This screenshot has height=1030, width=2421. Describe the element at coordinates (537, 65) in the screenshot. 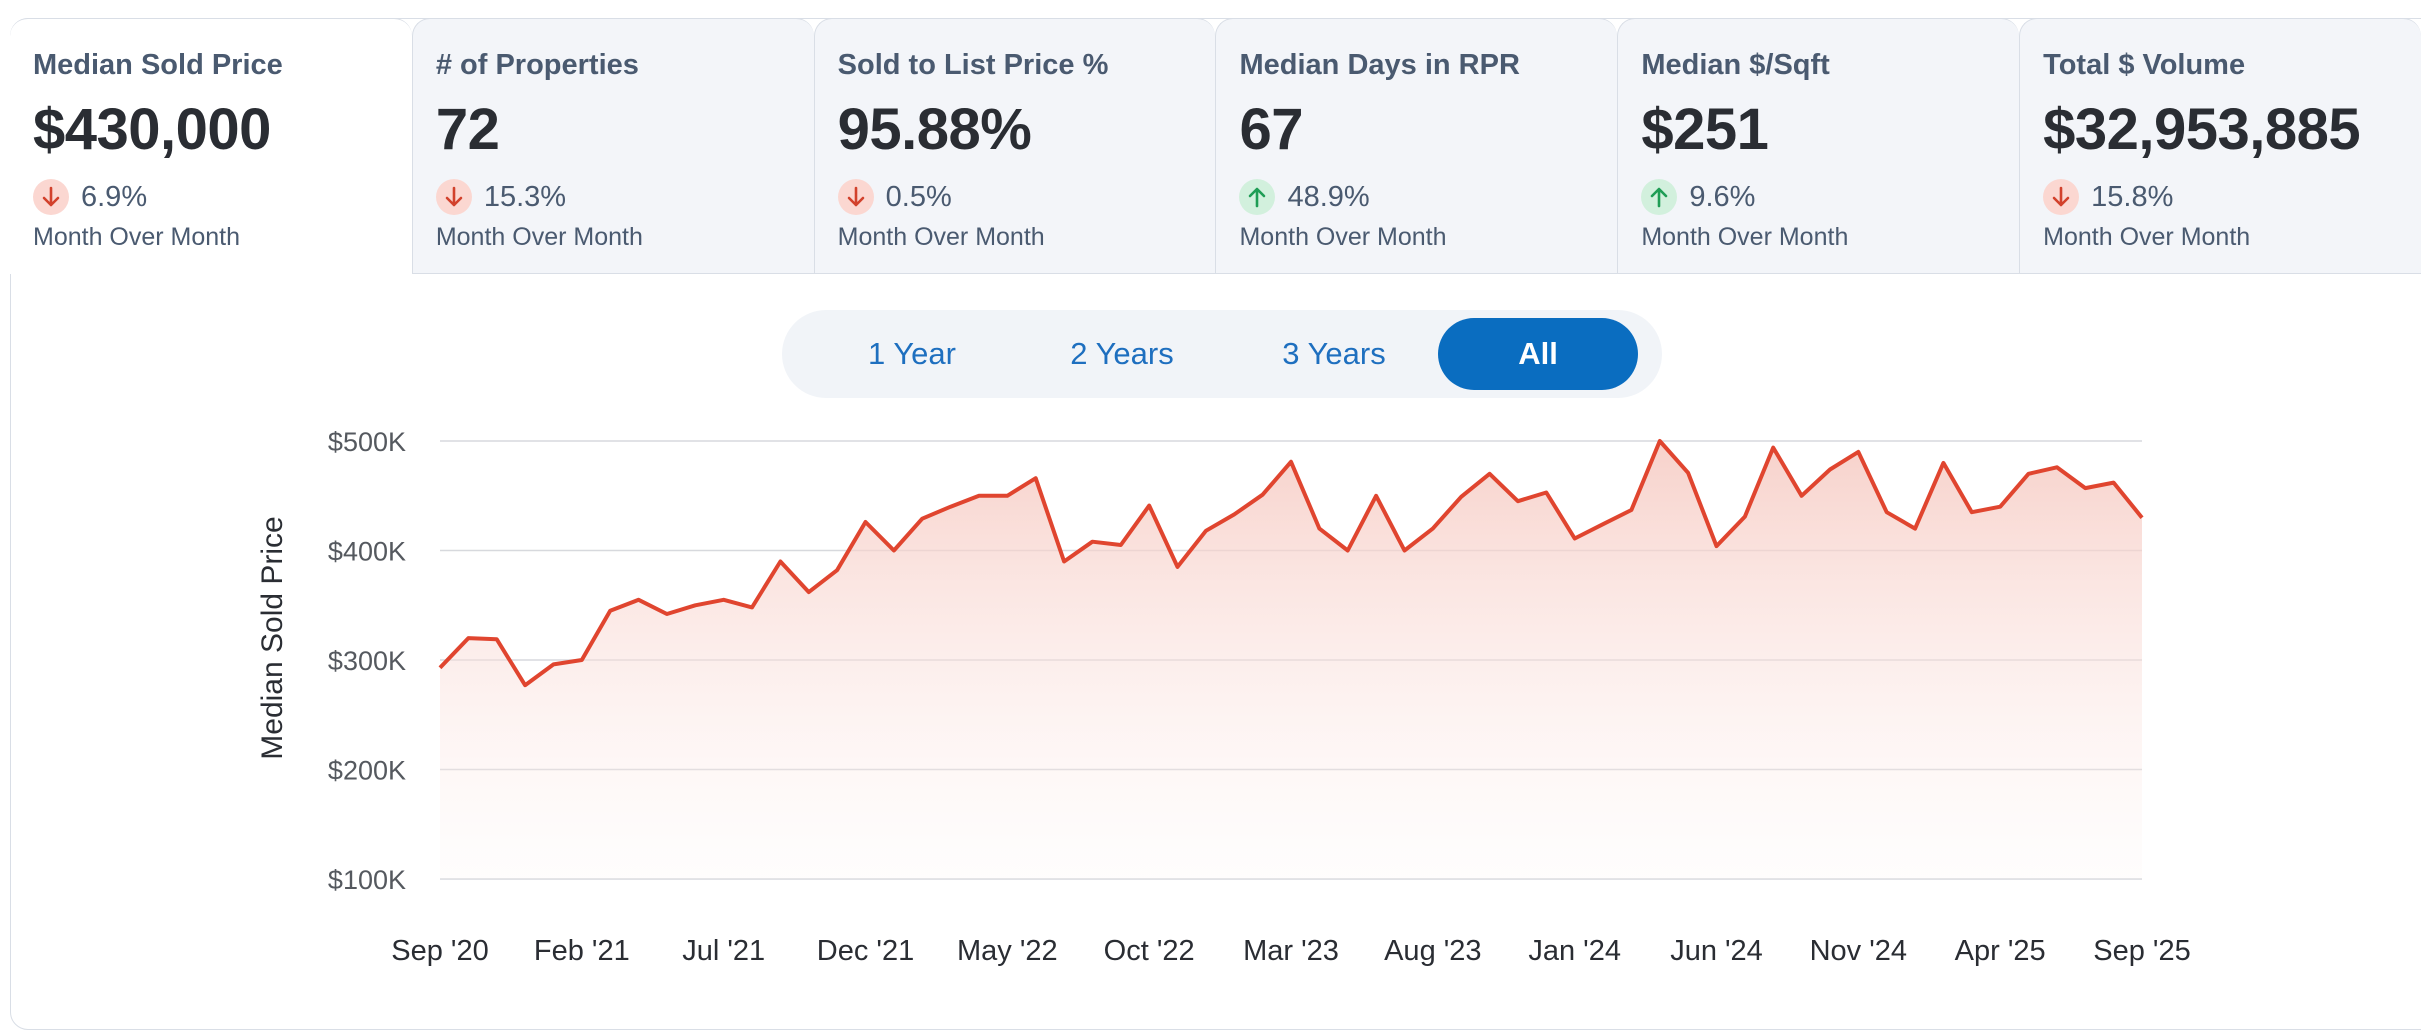

I see `tab-label: # of Properties` at that location.